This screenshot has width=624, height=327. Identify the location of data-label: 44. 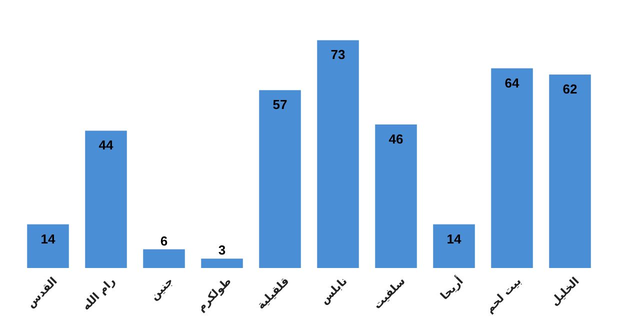
(106, 145).